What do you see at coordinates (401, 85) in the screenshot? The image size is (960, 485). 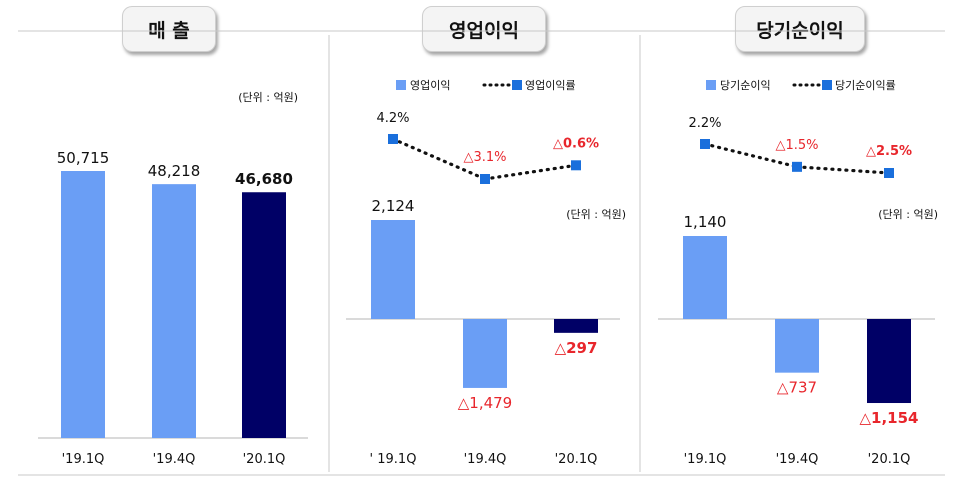 I see `op-profit-legend-bar-swatch` at bounding box center [401, 85].